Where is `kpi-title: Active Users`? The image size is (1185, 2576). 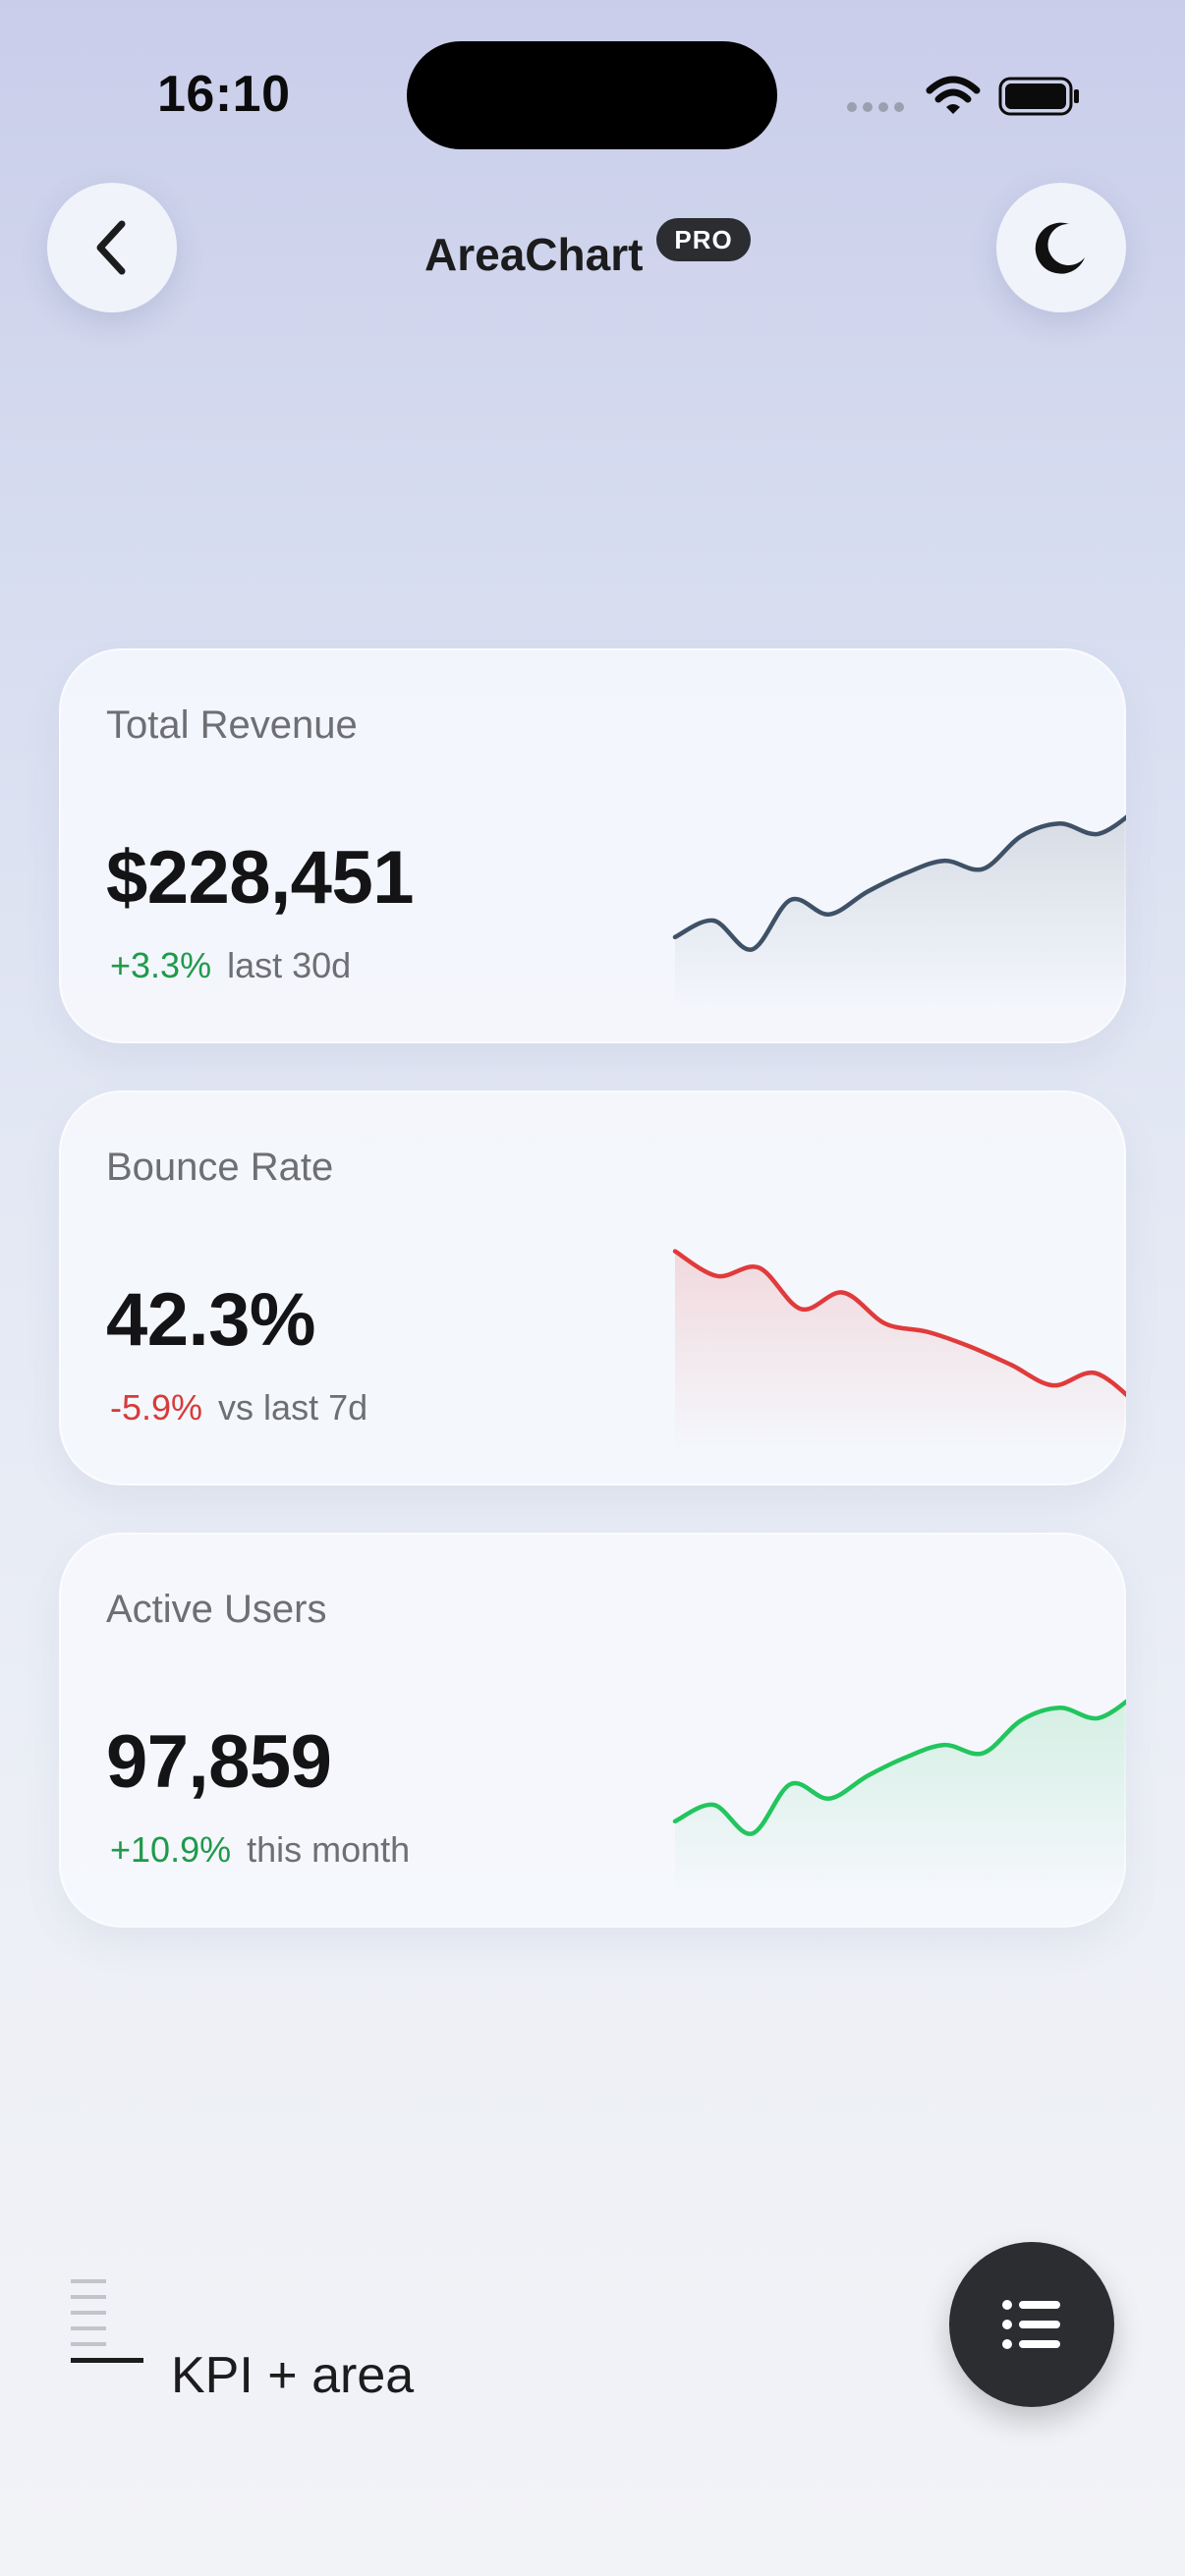 kpi-title: Active Users is located at coordinates (216, 1609).